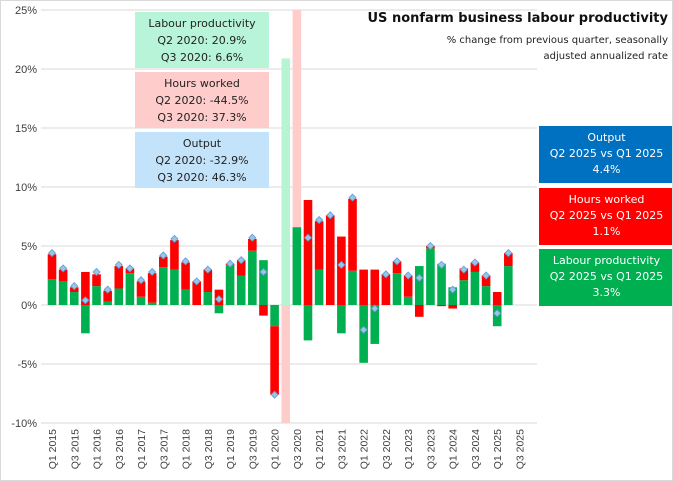 This screenshot has width=673, height=481. I want to click on x-tick-label: Q3 2025, so click(520, 449).